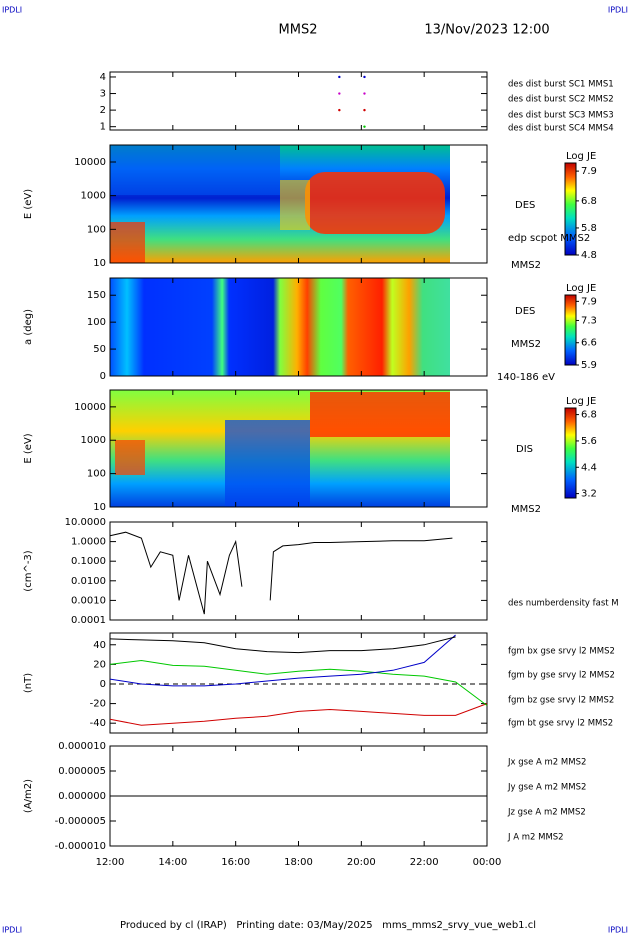 This screenshot has height=934, width=630. What do you see at coordinates (361, 862) in the screenshot?
I see `x-tick-label: 20:00` at bounding box center [361, 862].